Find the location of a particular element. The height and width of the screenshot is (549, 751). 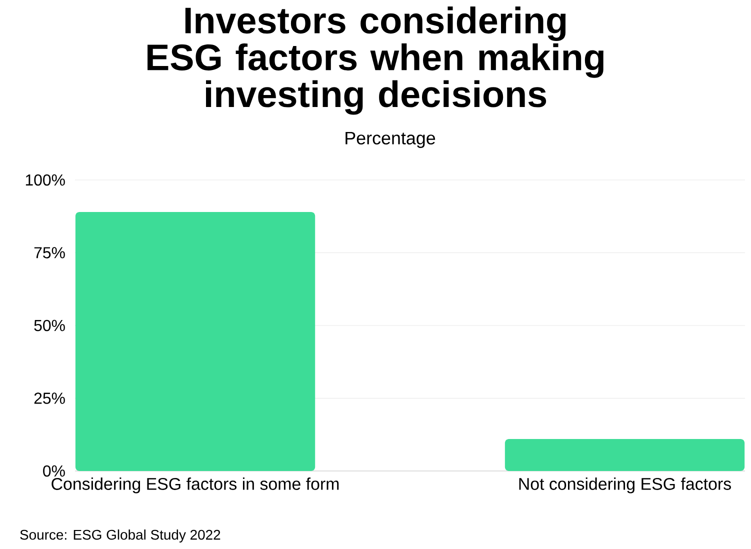

y-tick-label: 0% is located at coordinates (54, 471).